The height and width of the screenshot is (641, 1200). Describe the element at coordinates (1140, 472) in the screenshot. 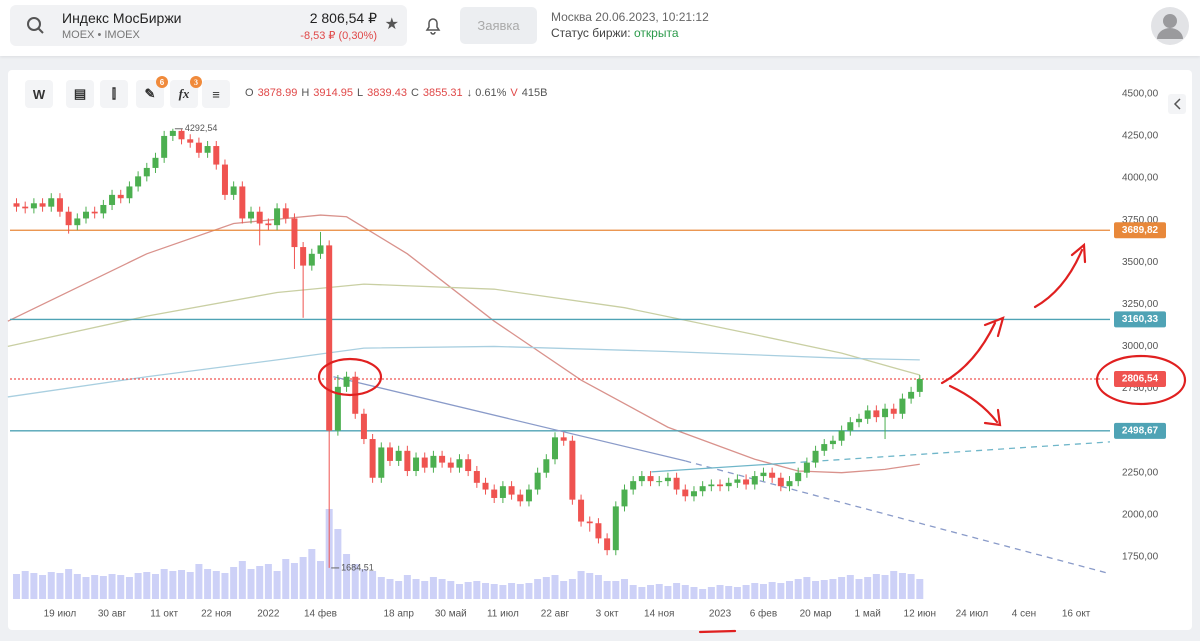

I see `y-tick-label: 2250,00` at that location.